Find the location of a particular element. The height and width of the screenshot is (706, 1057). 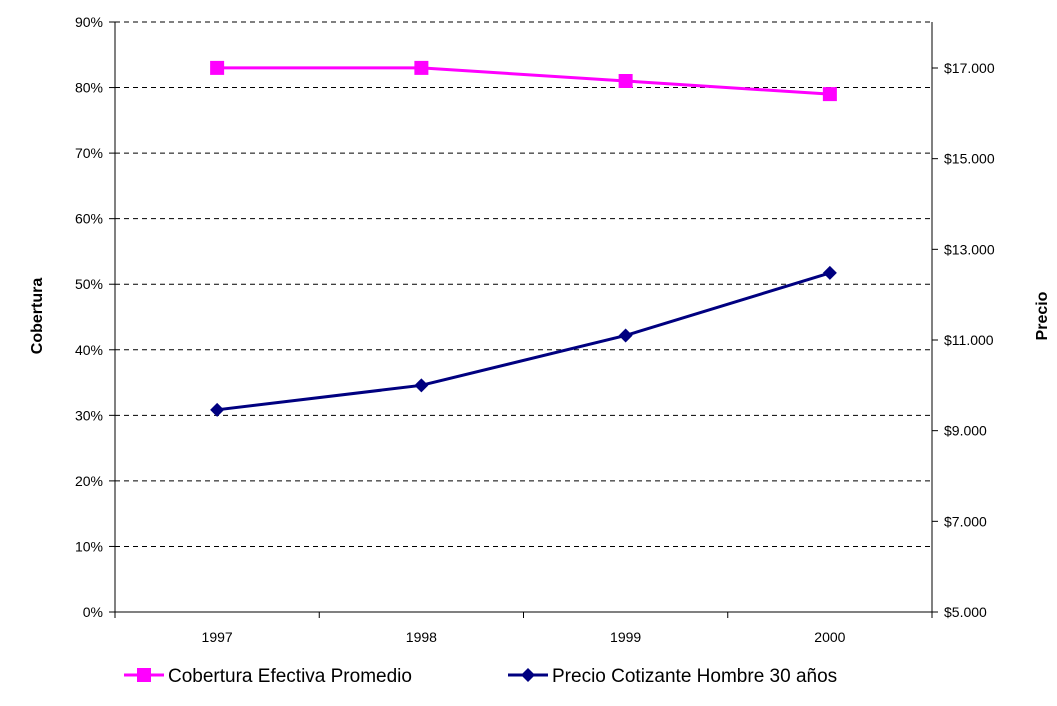

legend-label: Cobertura Efectiva Promedio is located at coordinates (290, 676).